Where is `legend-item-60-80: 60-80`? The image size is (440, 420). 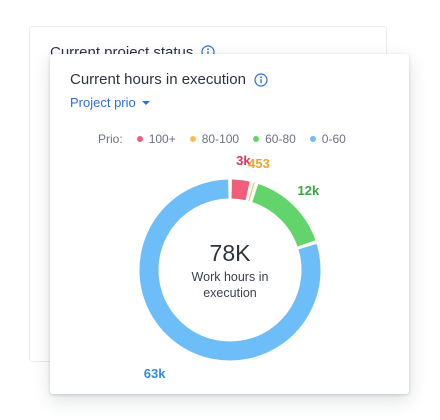 legend-item-60-80: 60-80 is located at coordinates (274, 139).